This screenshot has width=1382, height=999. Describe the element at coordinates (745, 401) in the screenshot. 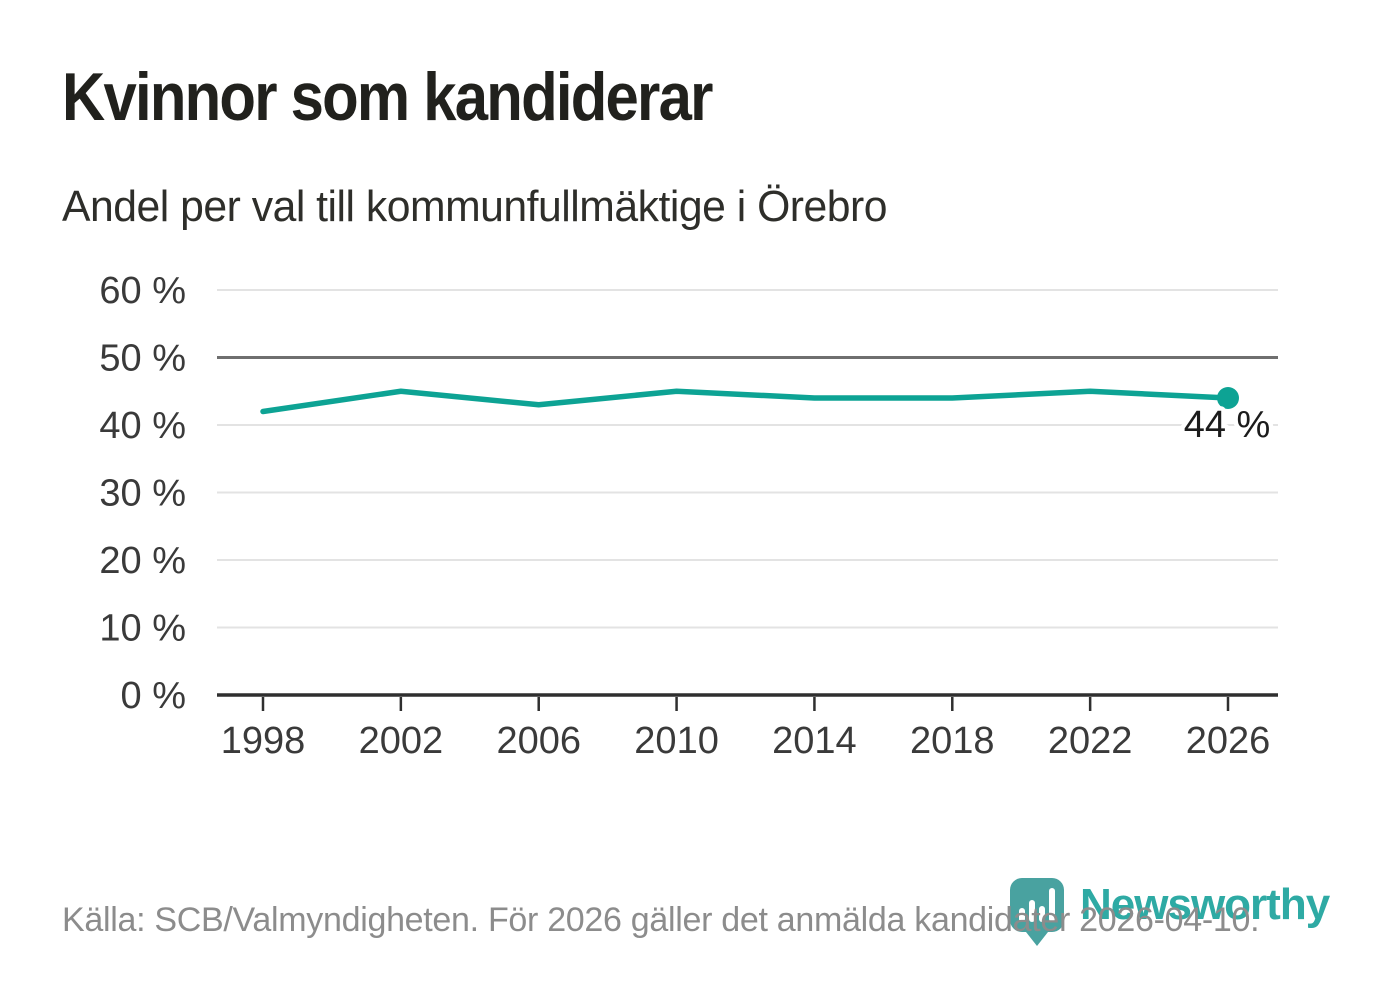

I see `data-line` at that location.